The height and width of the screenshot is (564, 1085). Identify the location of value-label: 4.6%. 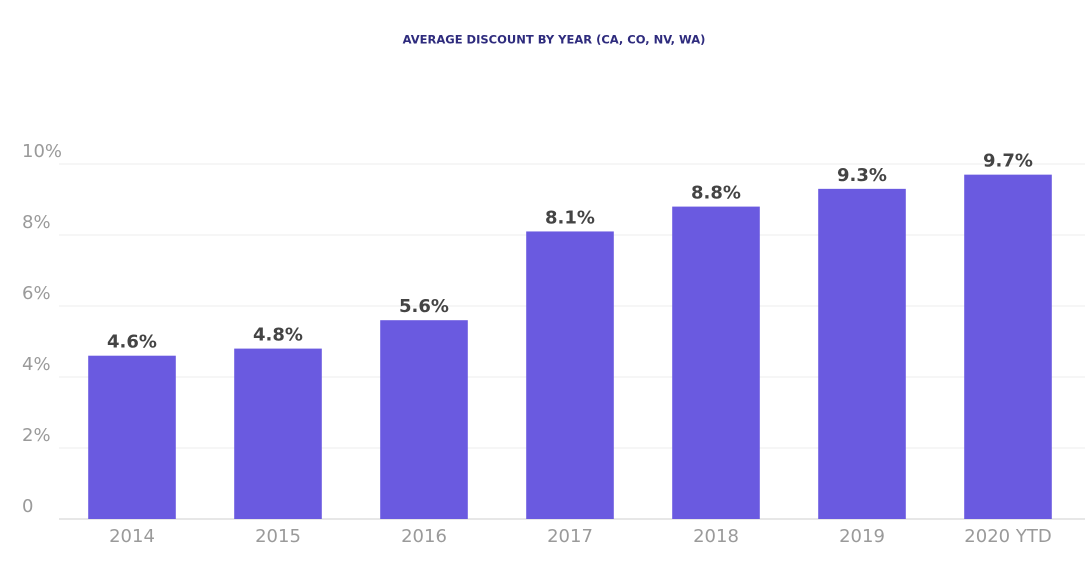
(132, 342).